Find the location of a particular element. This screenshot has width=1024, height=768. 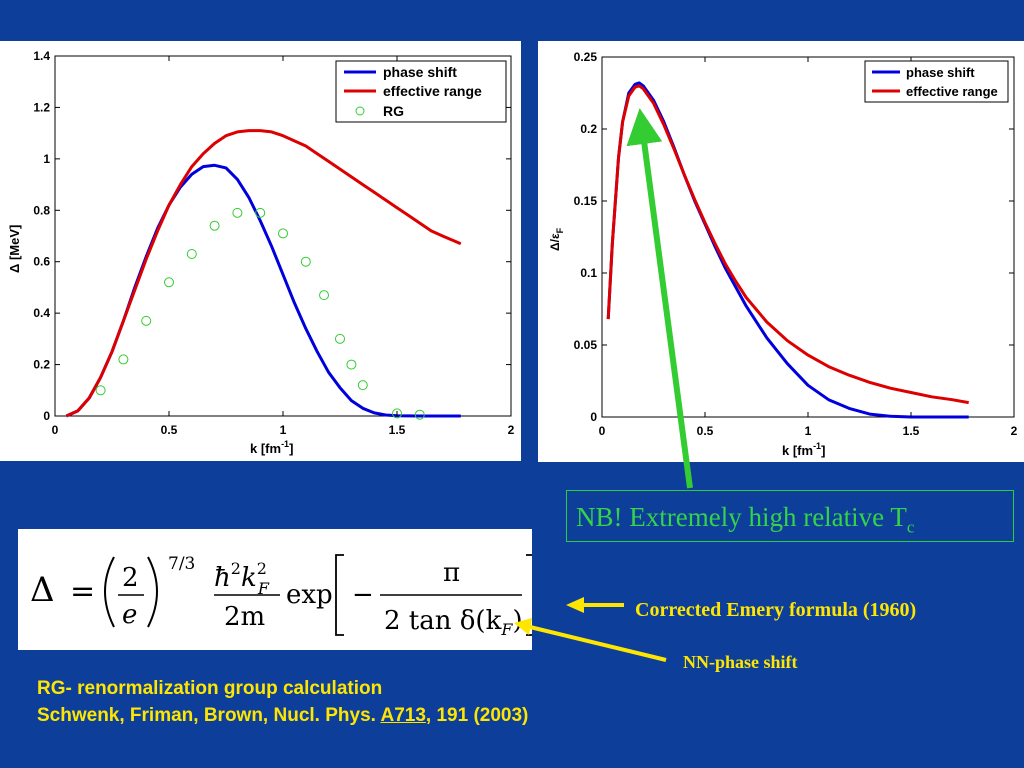

formula-svg: Δ = 2 e 7/3 ħ2k2 F 2m exp − π 2 tan δ(kF) is located at coordinates (282, 596).